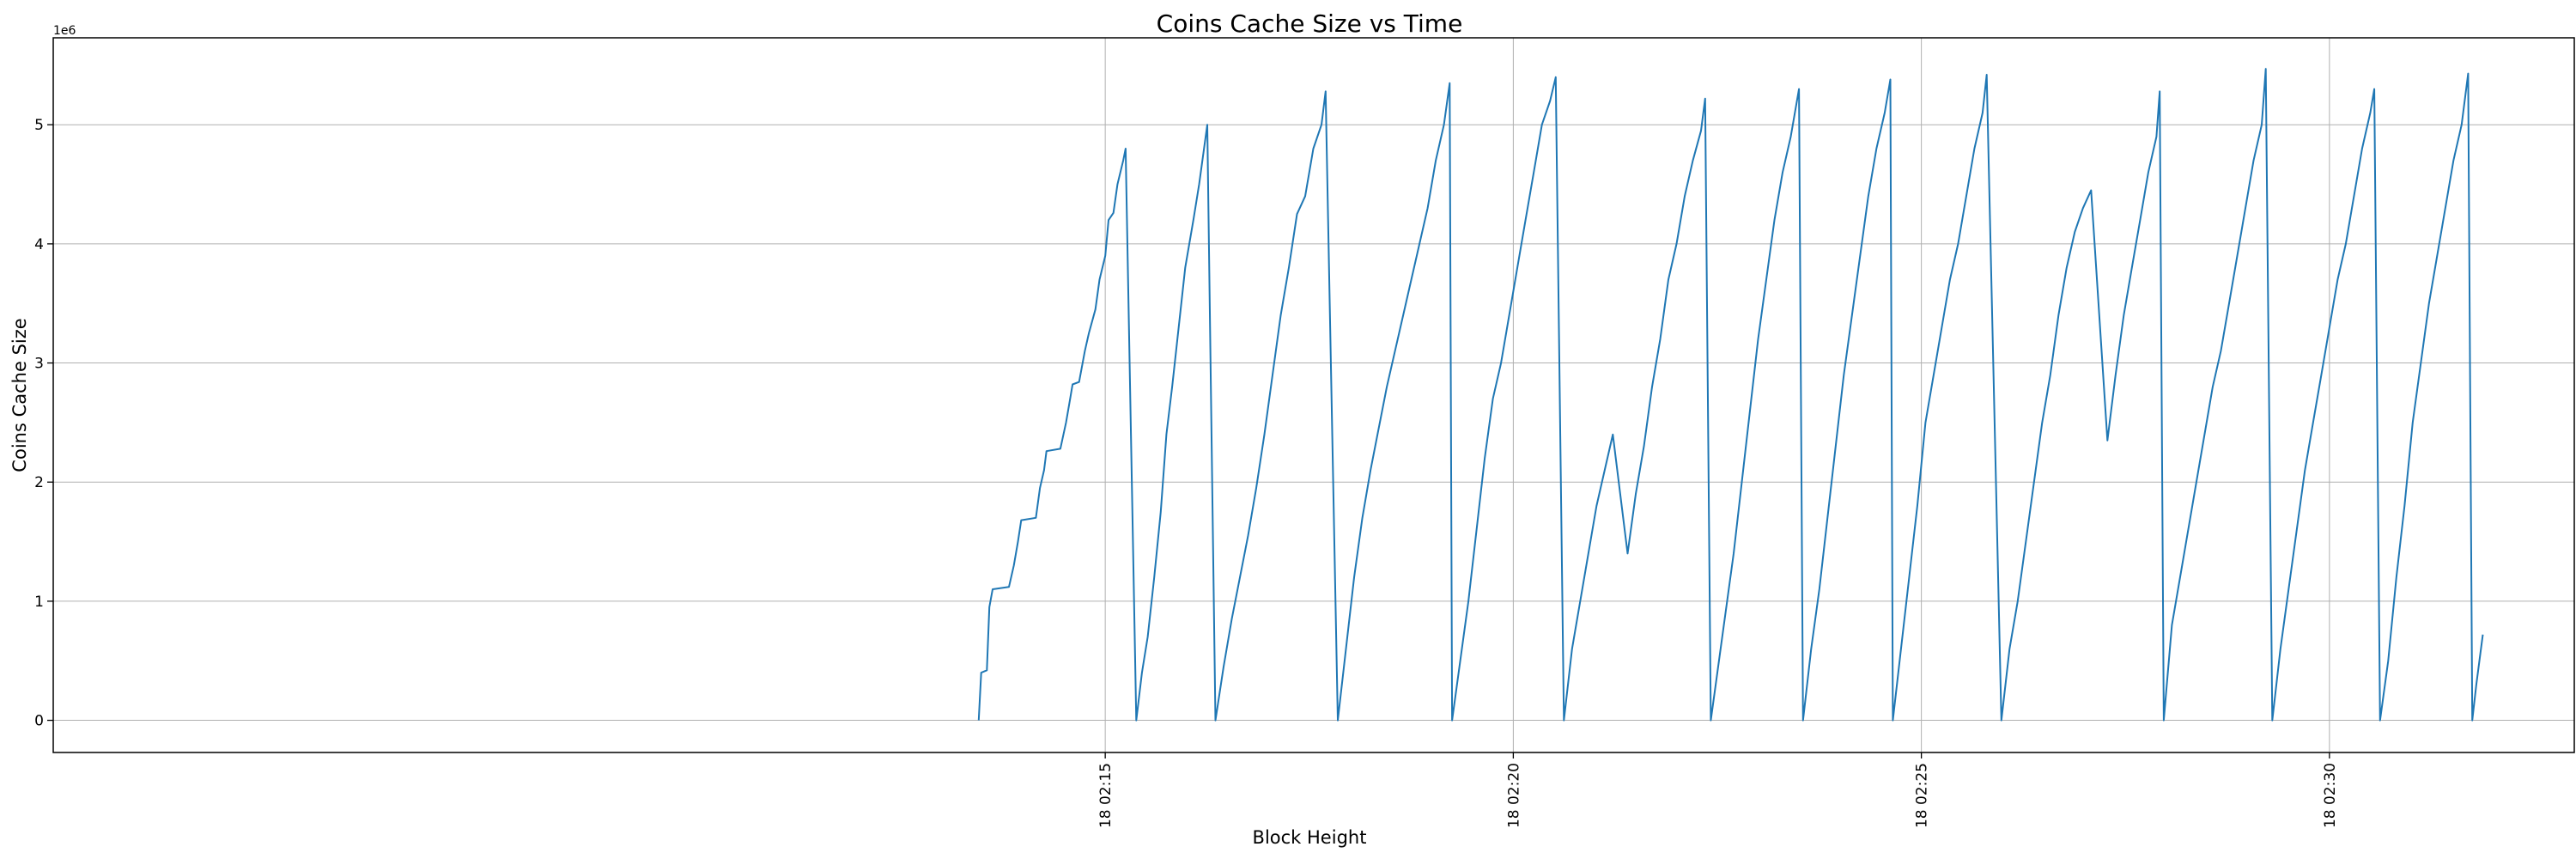  I want to click on chart-title: Coins Cache Size vs Time, so click(1310, 24).